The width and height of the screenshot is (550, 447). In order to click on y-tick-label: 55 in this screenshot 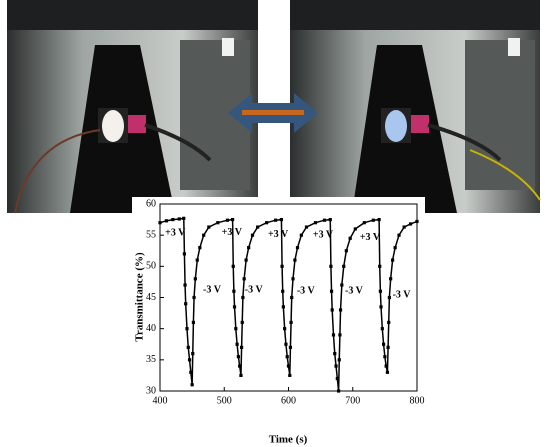, I will do `click(151, 234)`.